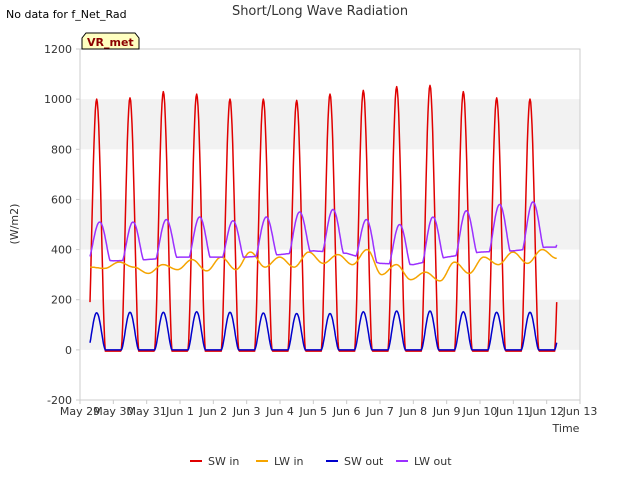 The width and height of the screenshot is (640, 480). Describe the element at coordinates (323, 233) in the screenshot. I see `series-line-lw-out` at that location.